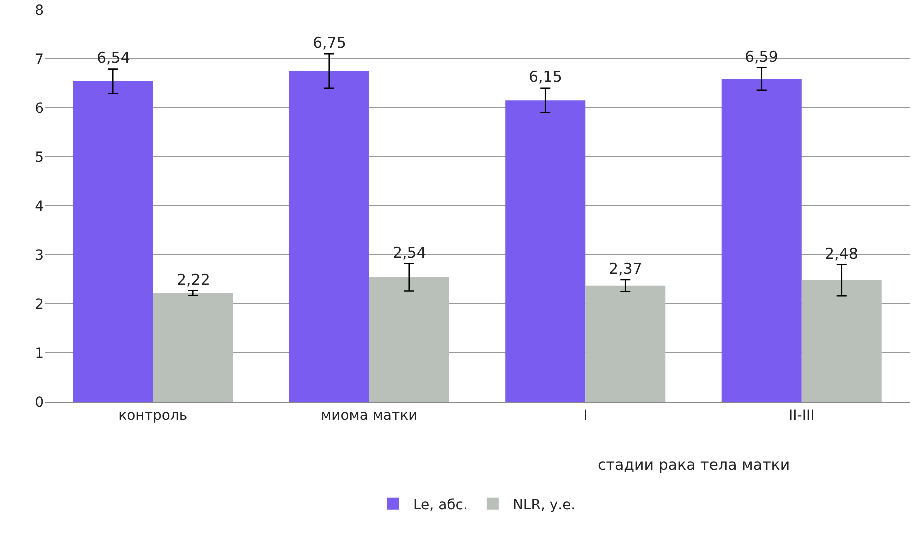 The height and width of the screenshot is (542, 920). What do you see at coordinates (441, 505) in the screenshot?
I see `legend-label: Le, абс.` at bounding box center [441, 505].